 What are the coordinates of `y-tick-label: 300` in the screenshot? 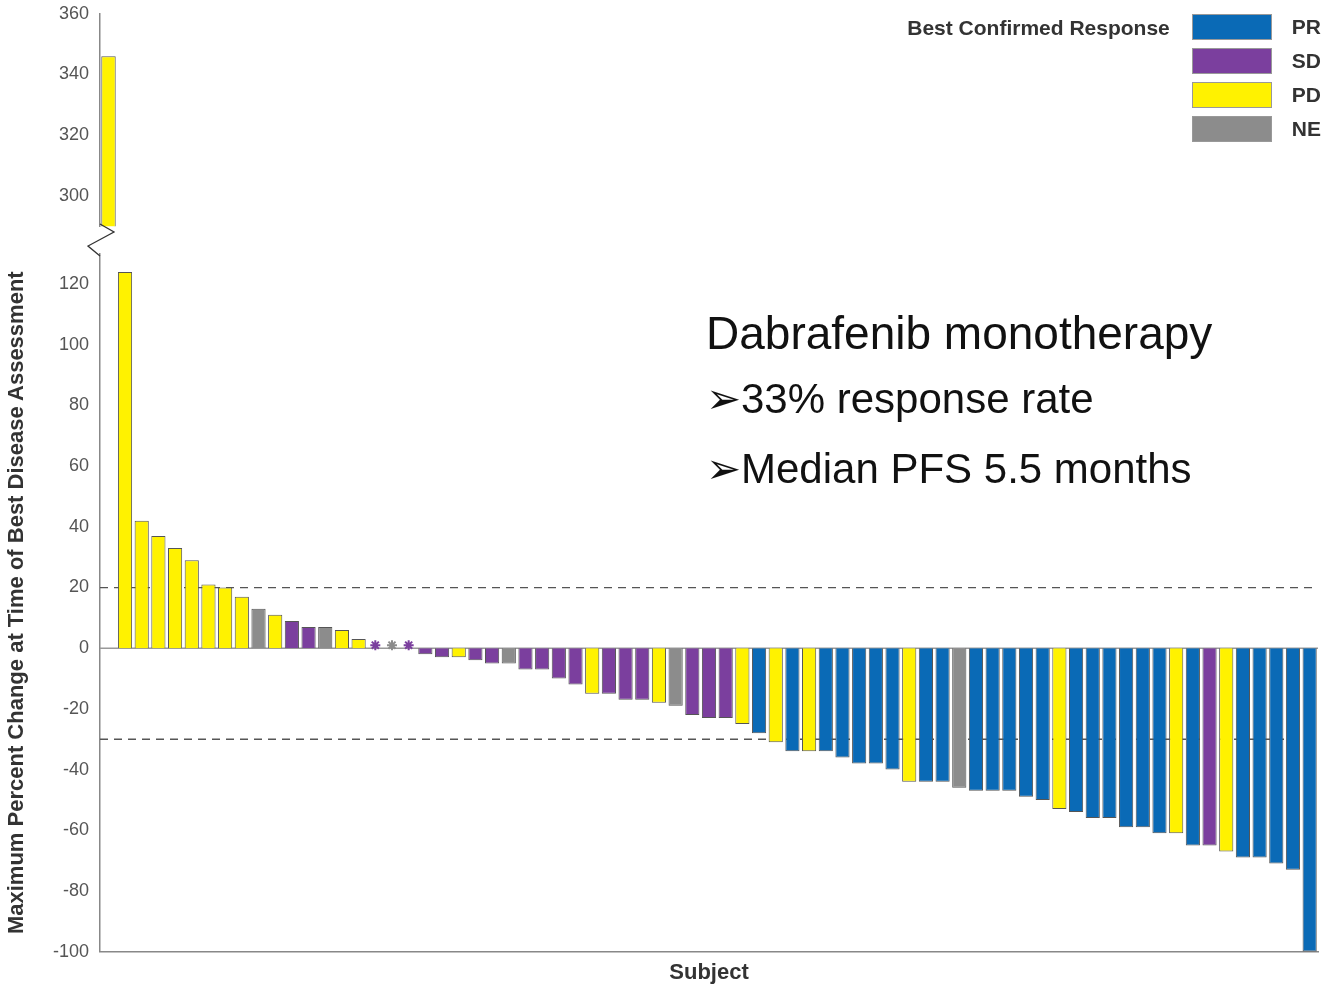 It's located at (73, 194).